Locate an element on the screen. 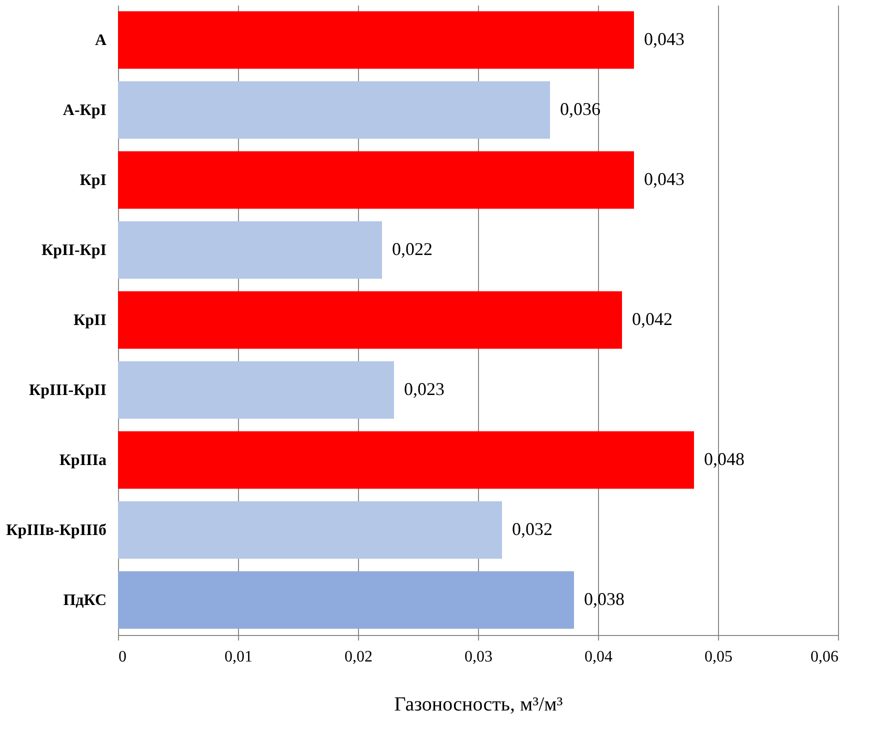 The height and width of the screenshot is (744, 886). y-tick-label: КрIIIв-КрIIIб is located at coordinates (56, 530).